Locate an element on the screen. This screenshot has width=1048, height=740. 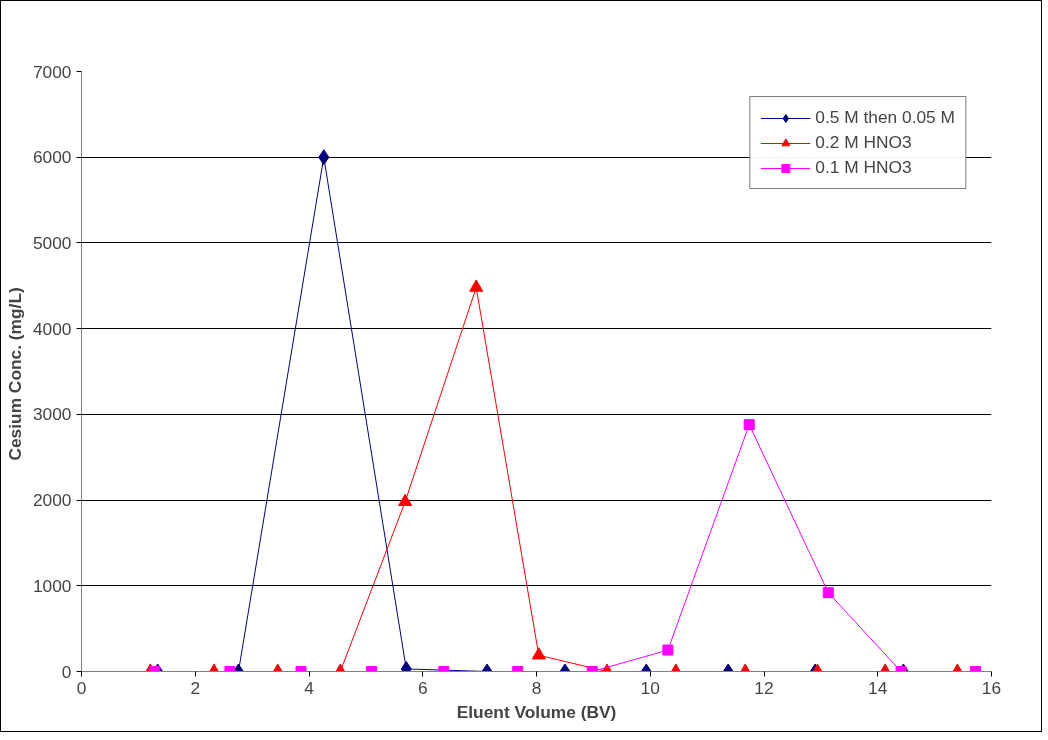
x-tick-label: 10 is located at coordinates (650, 687).